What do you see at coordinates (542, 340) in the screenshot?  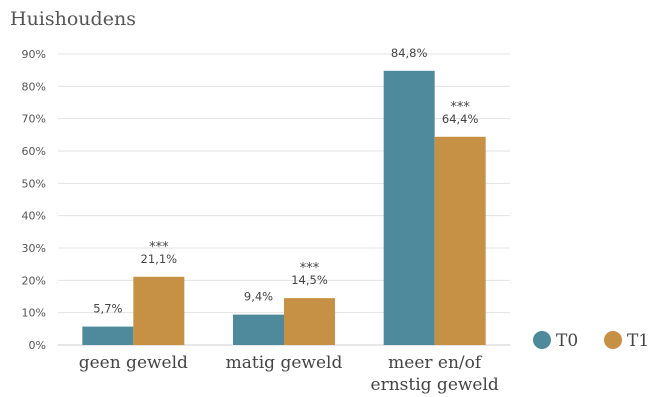 I see `legend-marker-t0` at bounding box center [542, 340].